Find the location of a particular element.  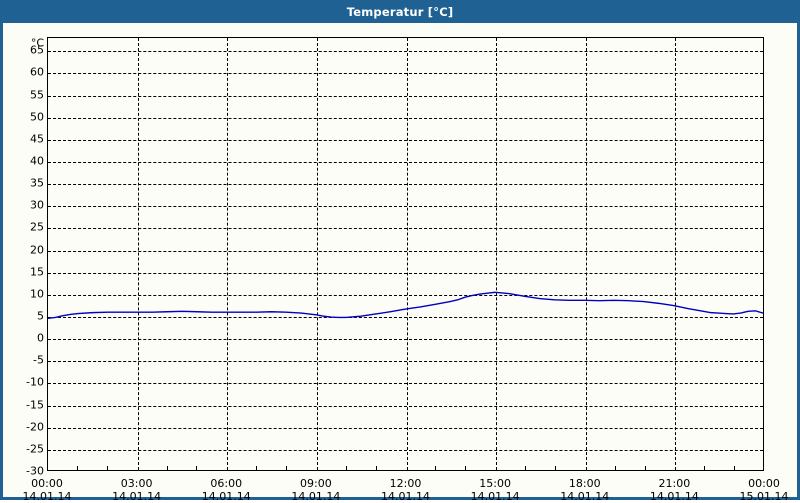

y-axis-tick-label: -10 is located at coordinates (35, 382).